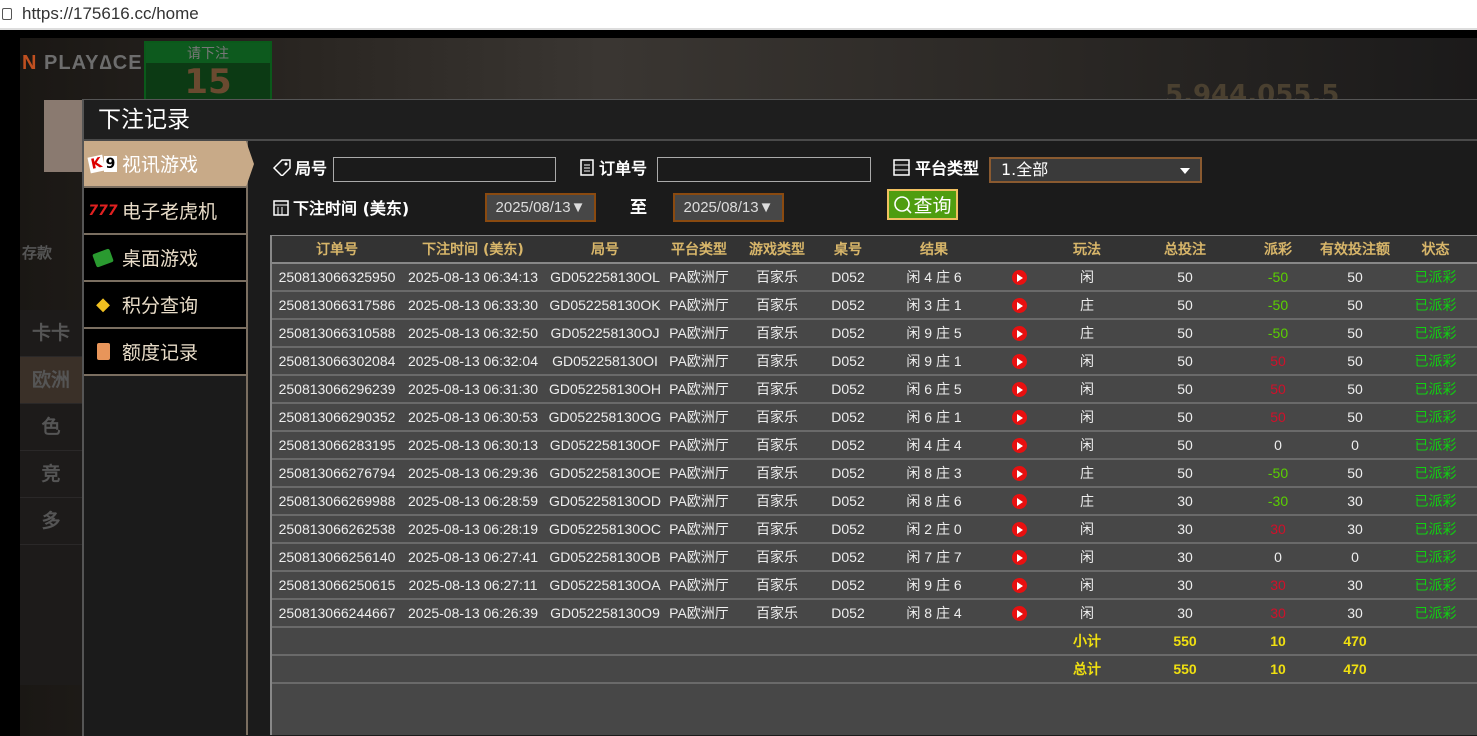 The height and width of the screenshot is (736, 1477). What do you see at coordinates (738, 15) in the screenshot?
I see `browser-address-bar: https://175616.cc/home` at bounding box center [738, 15].